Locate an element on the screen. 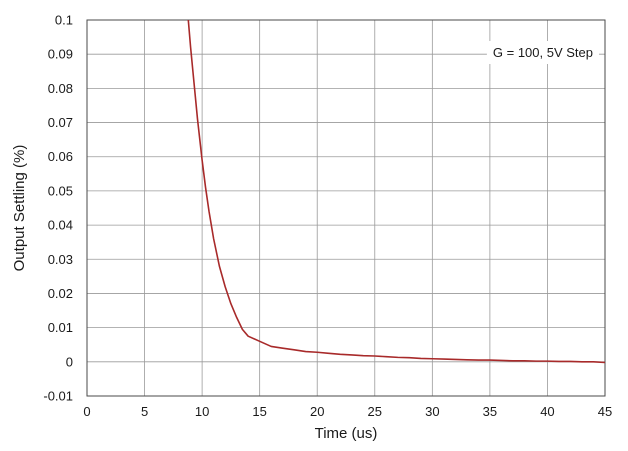 The image size is (628, 451). y-tick-label: 0.04 is located at coordinates (60, 225).